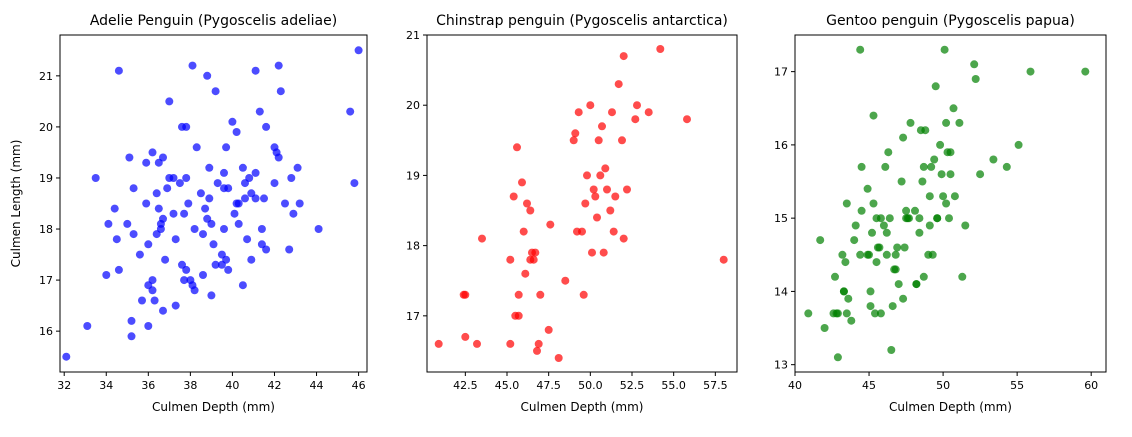  Describe the element at coordinates (190, 385) in the screenshot. I see `x-tick-label: 38` at that location.